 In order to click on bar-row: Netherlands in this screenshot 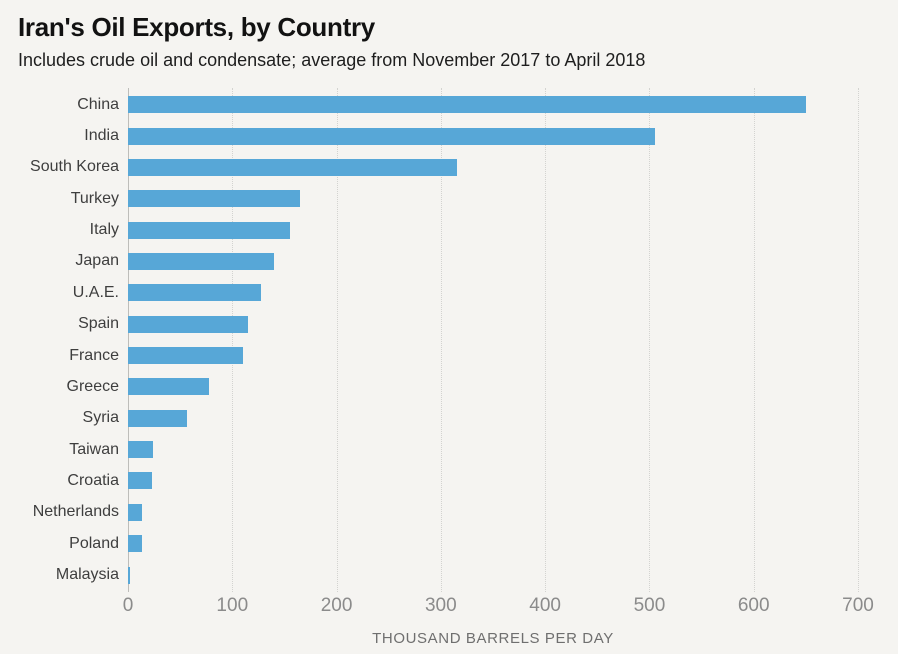, I will do `click(449, 512)`.